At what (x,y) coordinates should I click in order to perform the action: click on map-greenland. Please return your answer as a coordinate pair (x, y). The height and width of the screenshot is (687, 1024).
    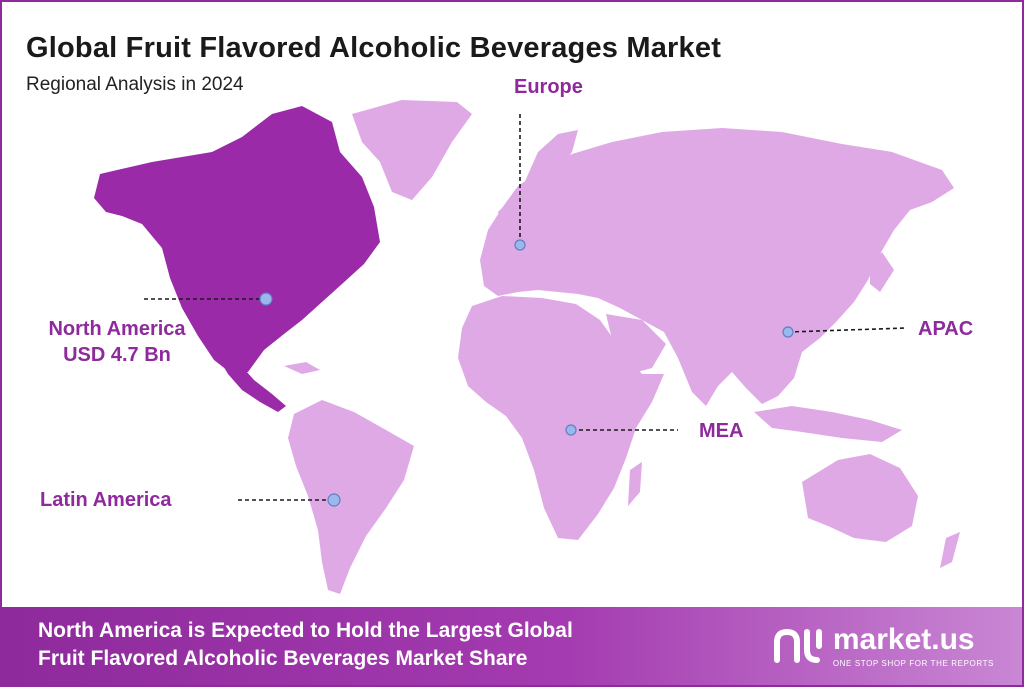
    Looking at the image, I should click on (412, 150).